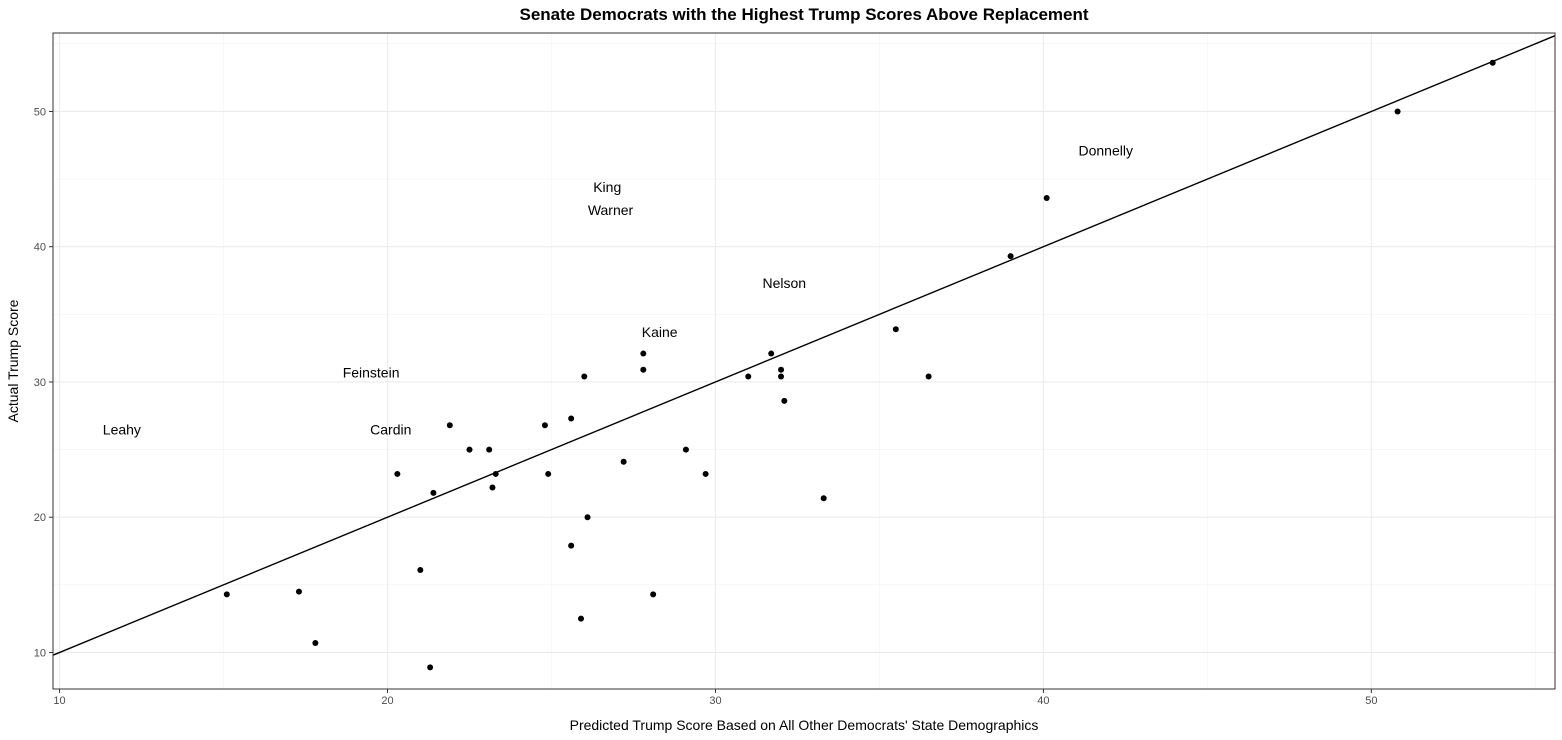  Describe the element at coordinates (40, 248) in the screenshot. I see `y-tick-label: 40` at that location.